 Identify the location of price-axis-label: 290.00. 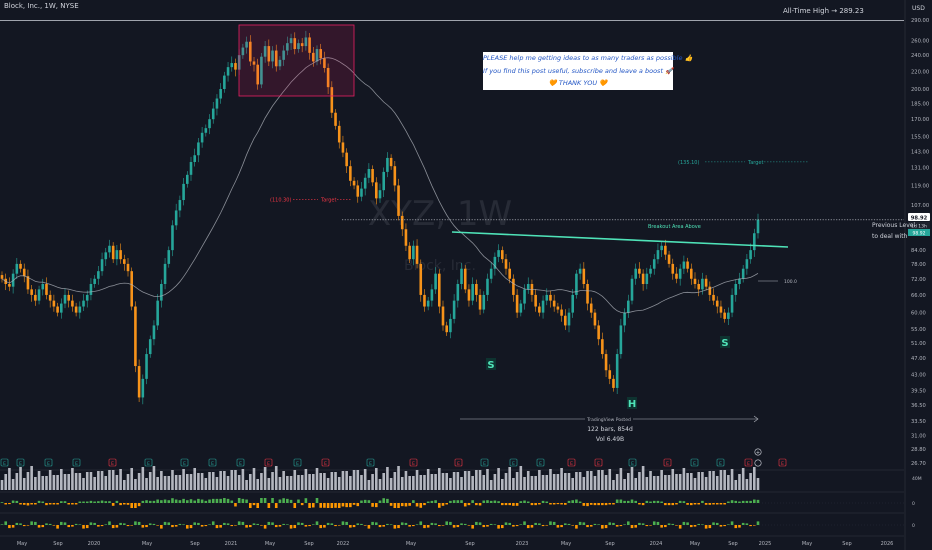
(920, 21).